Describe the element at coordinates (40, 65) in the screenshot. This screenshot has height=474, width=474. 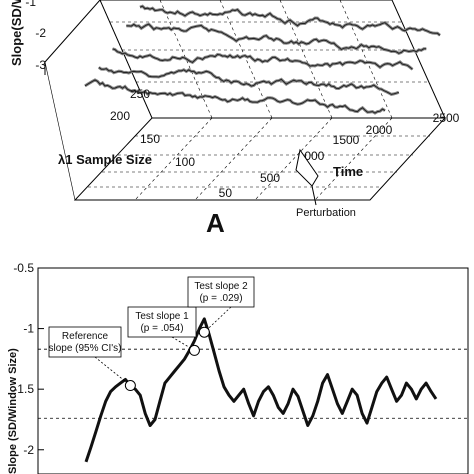
I see `z-tick-label: -3` at that location.